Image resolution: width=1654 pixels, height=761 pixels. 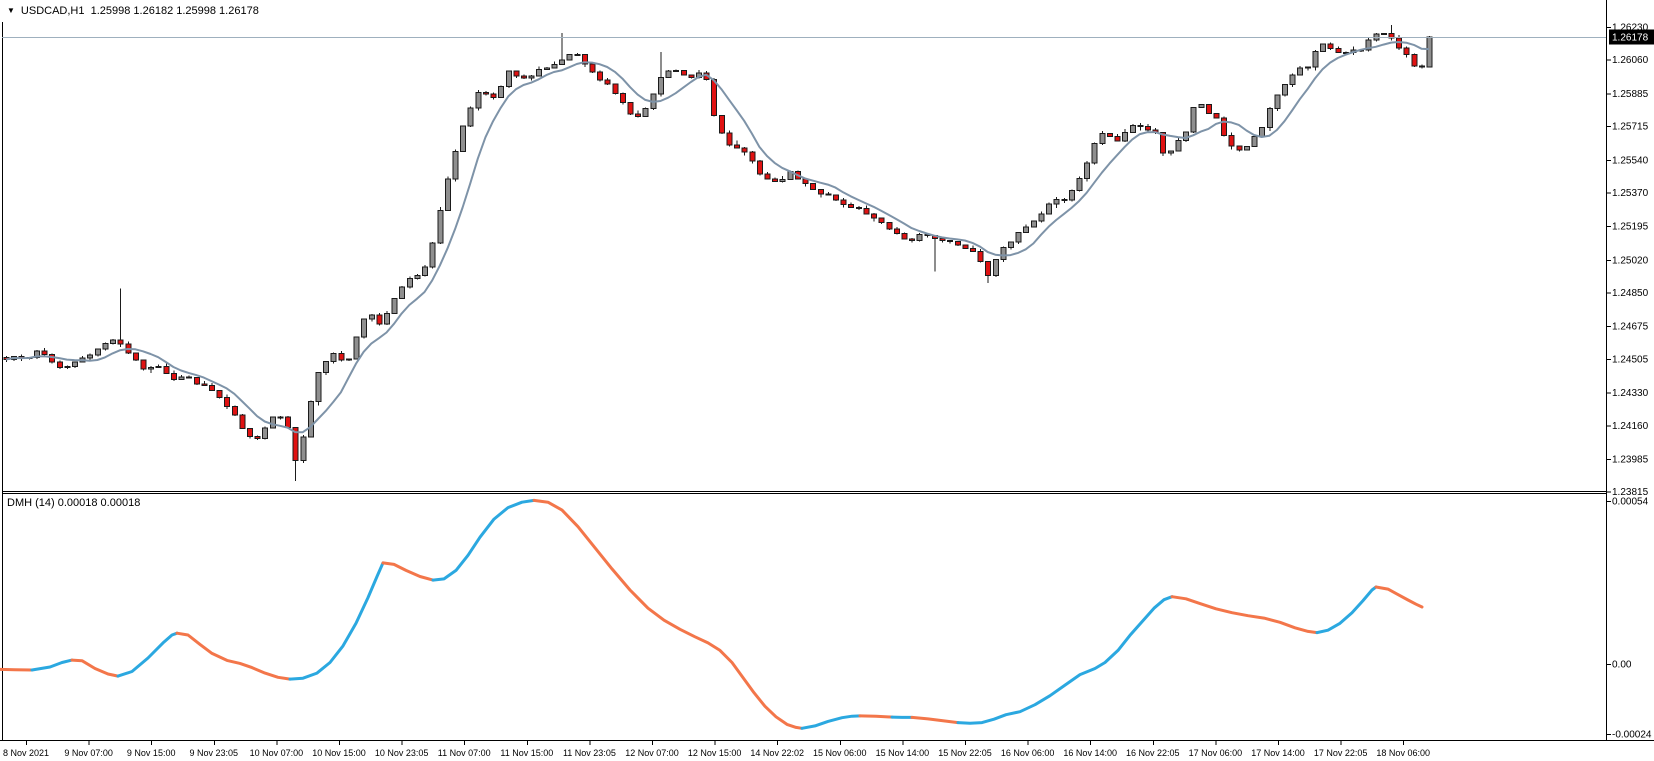 What do you see at coordinates (277, 753) in the screenshot?
I see `time-axis-label: 10 Nov 07:00` at bounding box center [277, 753].